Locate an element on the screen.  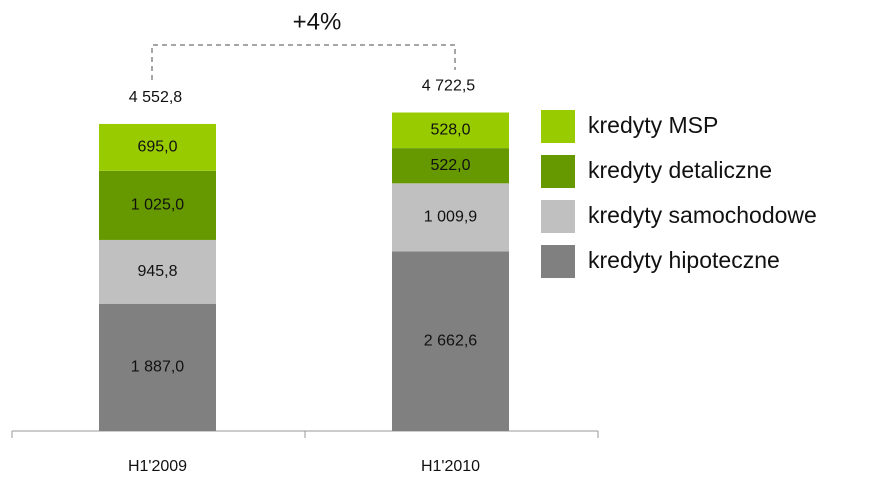
x-tick-label: H1'2009 is located at coordinates (157, 466).